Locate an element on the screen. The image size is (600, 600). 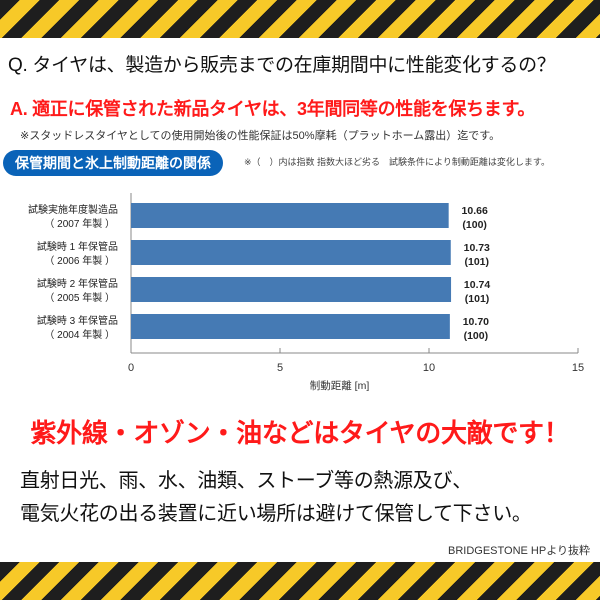
value-label: 10.66 is located at coordinates (475, 211).